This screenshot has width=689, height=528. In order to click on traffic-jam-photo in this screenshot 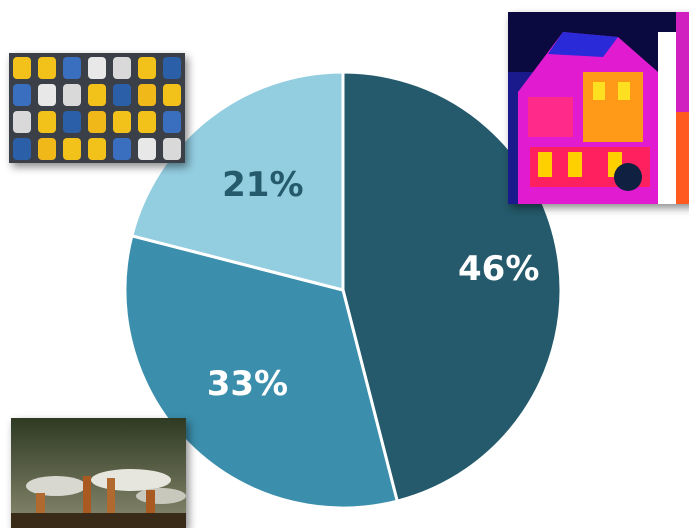, I will do `click(97, 108)`.